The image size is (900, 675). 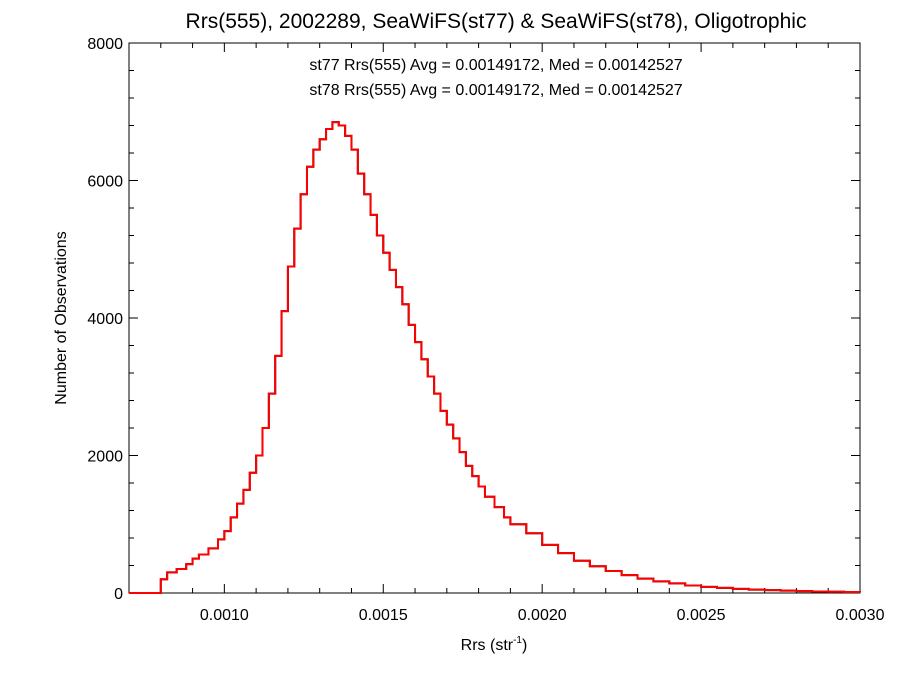 I want to click on x-tick-label: 0.0015, so click(x=383, y=615).